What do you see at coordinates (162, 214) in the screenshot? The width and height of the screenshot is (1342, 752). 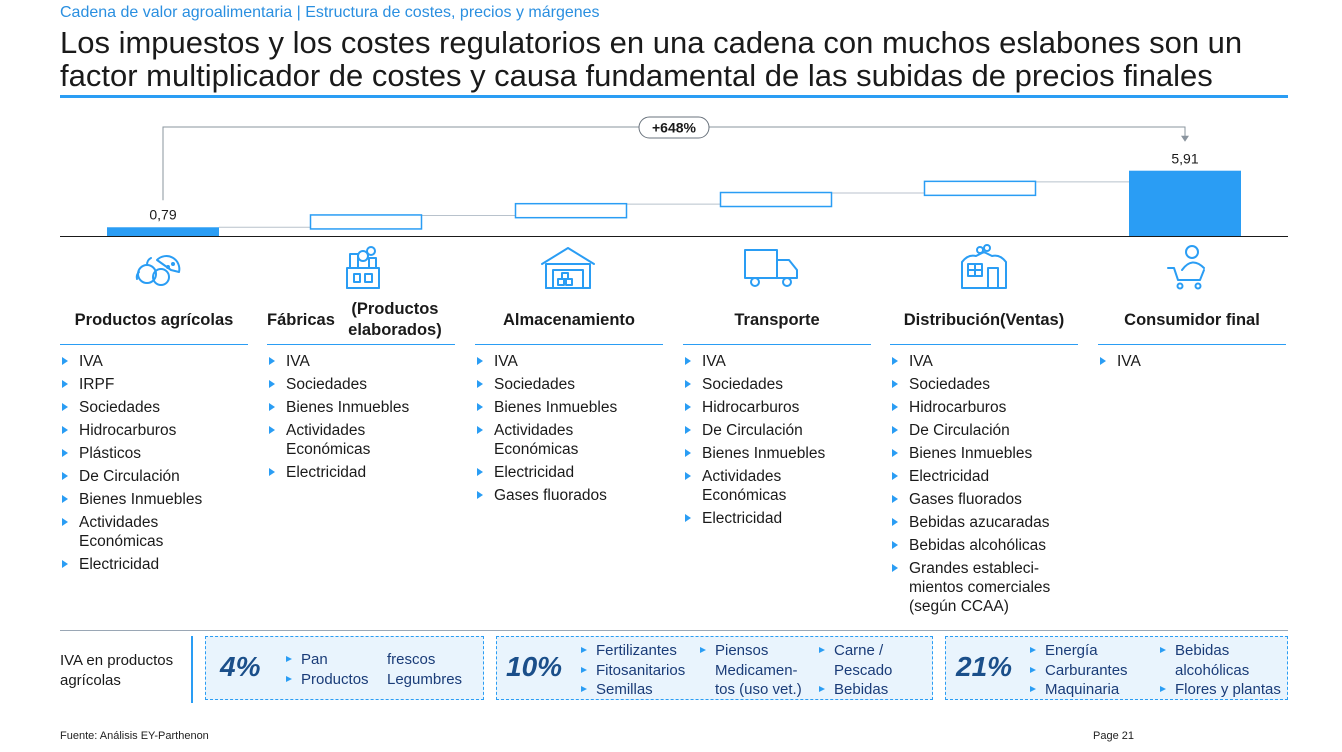 I see `start-value-label: 0,79` at bounding box center [162, 214].